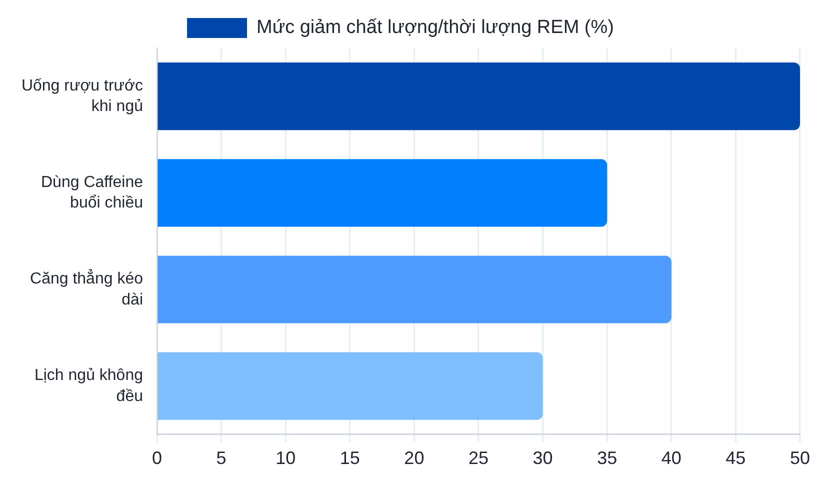 The image size is (816, 480). I want to click on x-tick-label: 35, so click(607, 458).